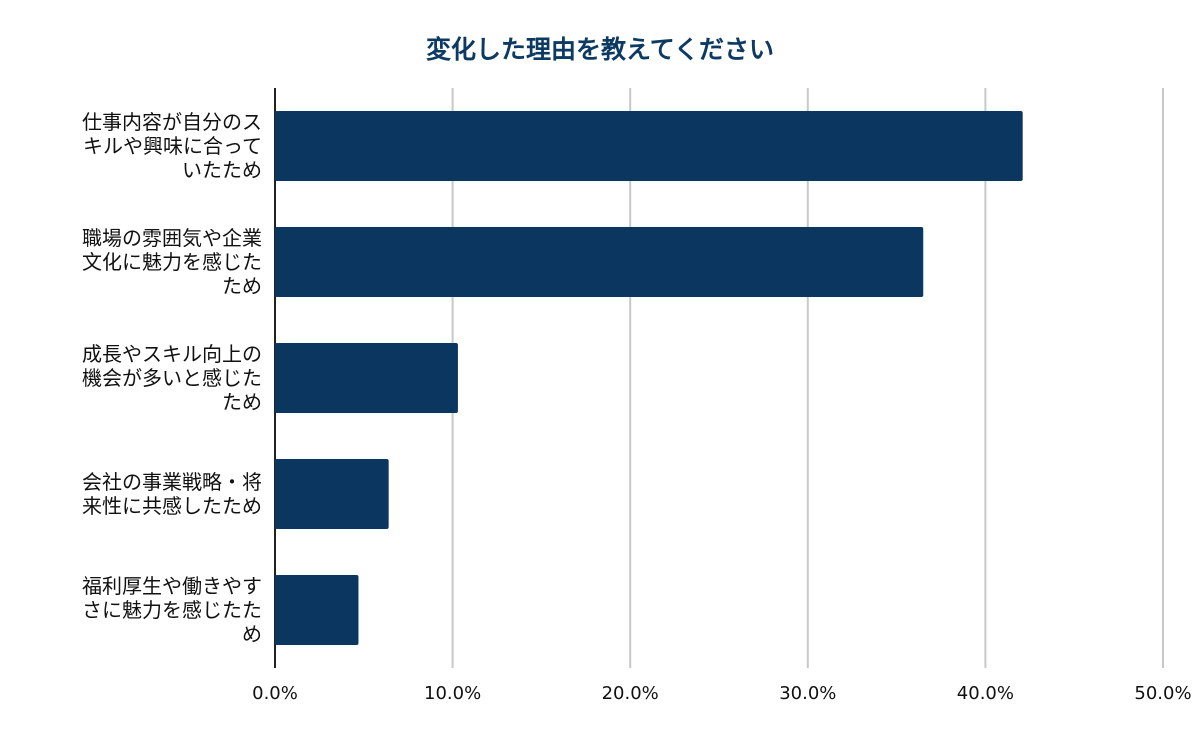  Describe the element at coordinates (172, 354) in the screenshot. I see `category-label: 成長やスキル向上の` at that location.